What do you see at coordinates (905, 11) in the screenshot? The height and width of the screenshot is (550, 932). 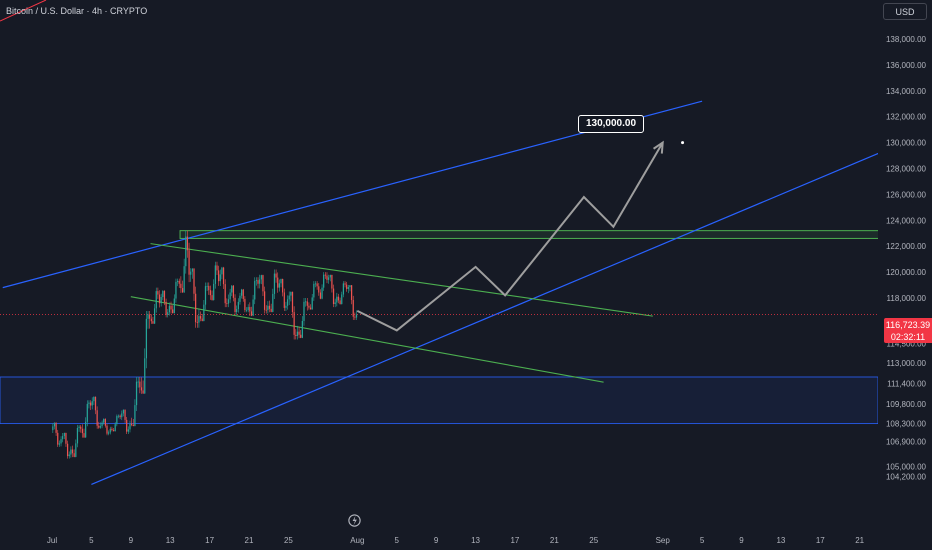 I see `currency-button: USD` at bounding box center [905, 11].